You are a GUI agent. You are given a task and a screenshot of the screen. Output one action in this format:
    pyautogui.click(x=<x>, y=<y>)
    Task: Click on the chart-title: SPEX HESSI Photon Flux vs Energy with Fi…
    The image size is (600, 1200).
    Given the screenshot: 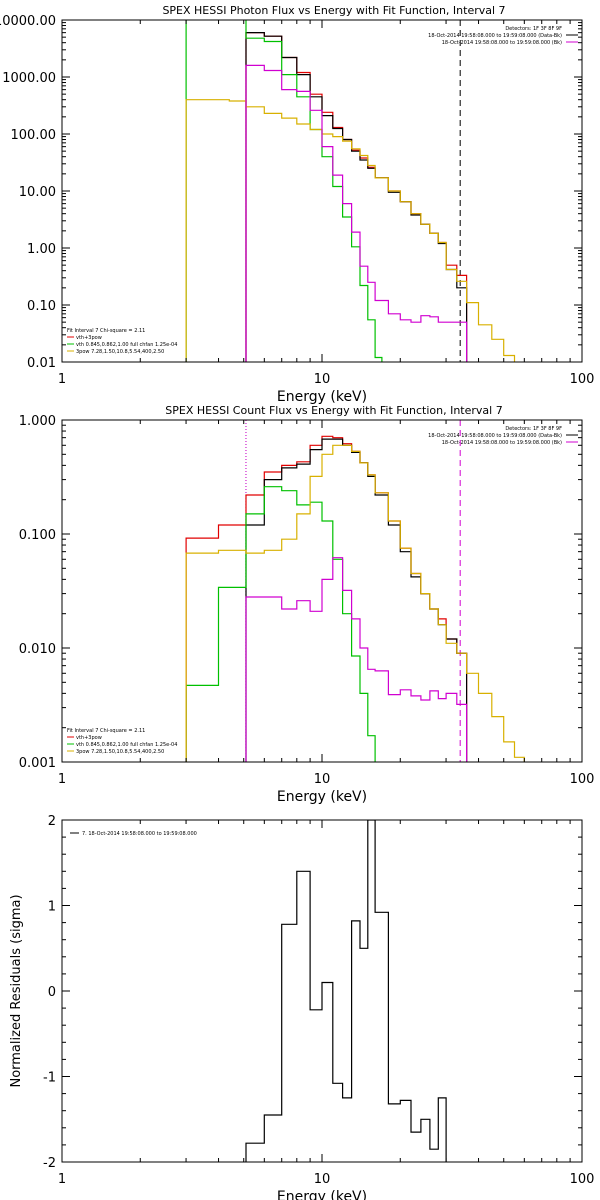 What is the action you would take?
    pyautogui.click(x=333, y=10)
    